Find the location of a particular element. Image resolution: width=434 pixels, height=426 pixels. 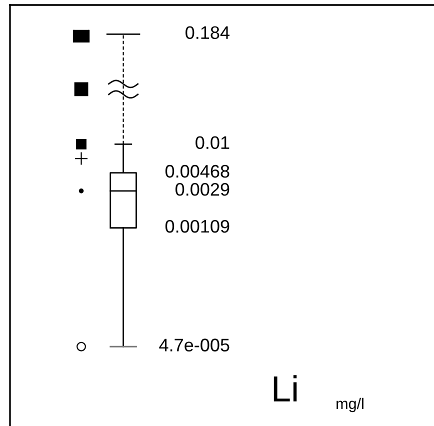

data-label: 0.01 is located at coordinates (213, 143).